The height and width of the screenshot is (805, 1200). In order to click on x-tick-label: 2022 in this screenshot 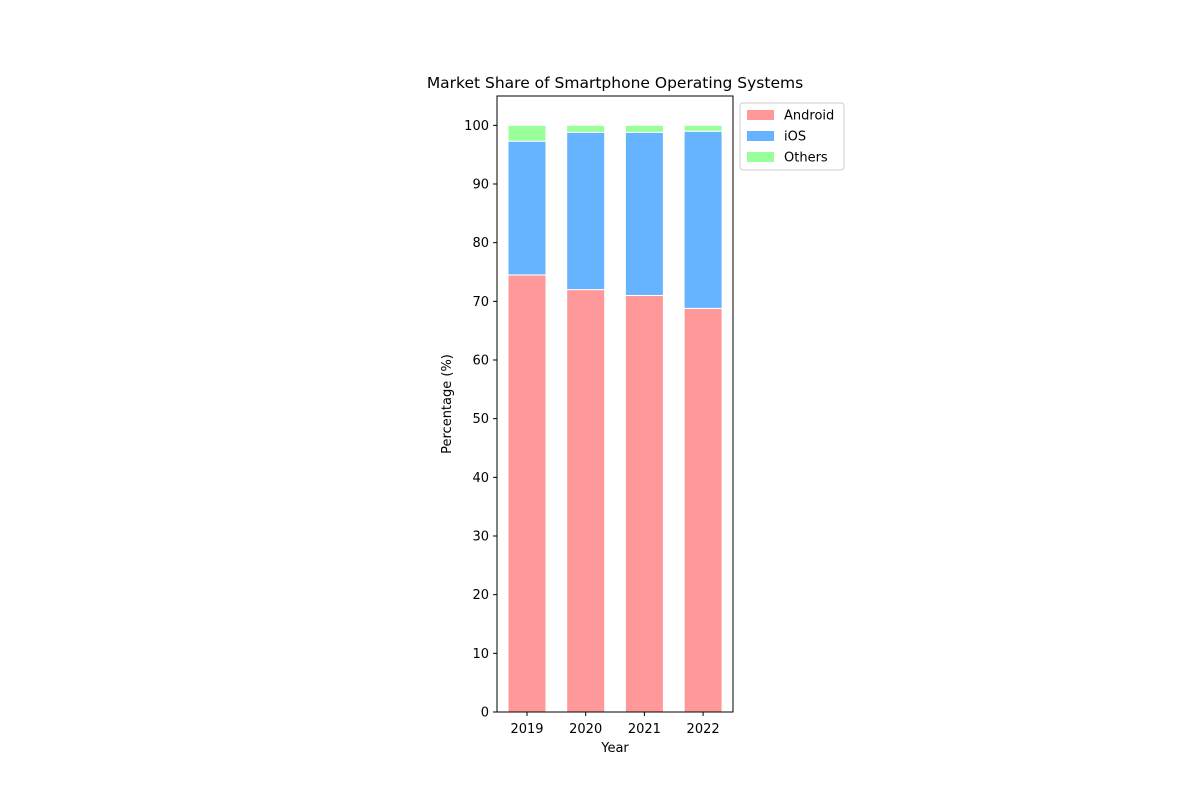, I will do `click(703, 729)`.